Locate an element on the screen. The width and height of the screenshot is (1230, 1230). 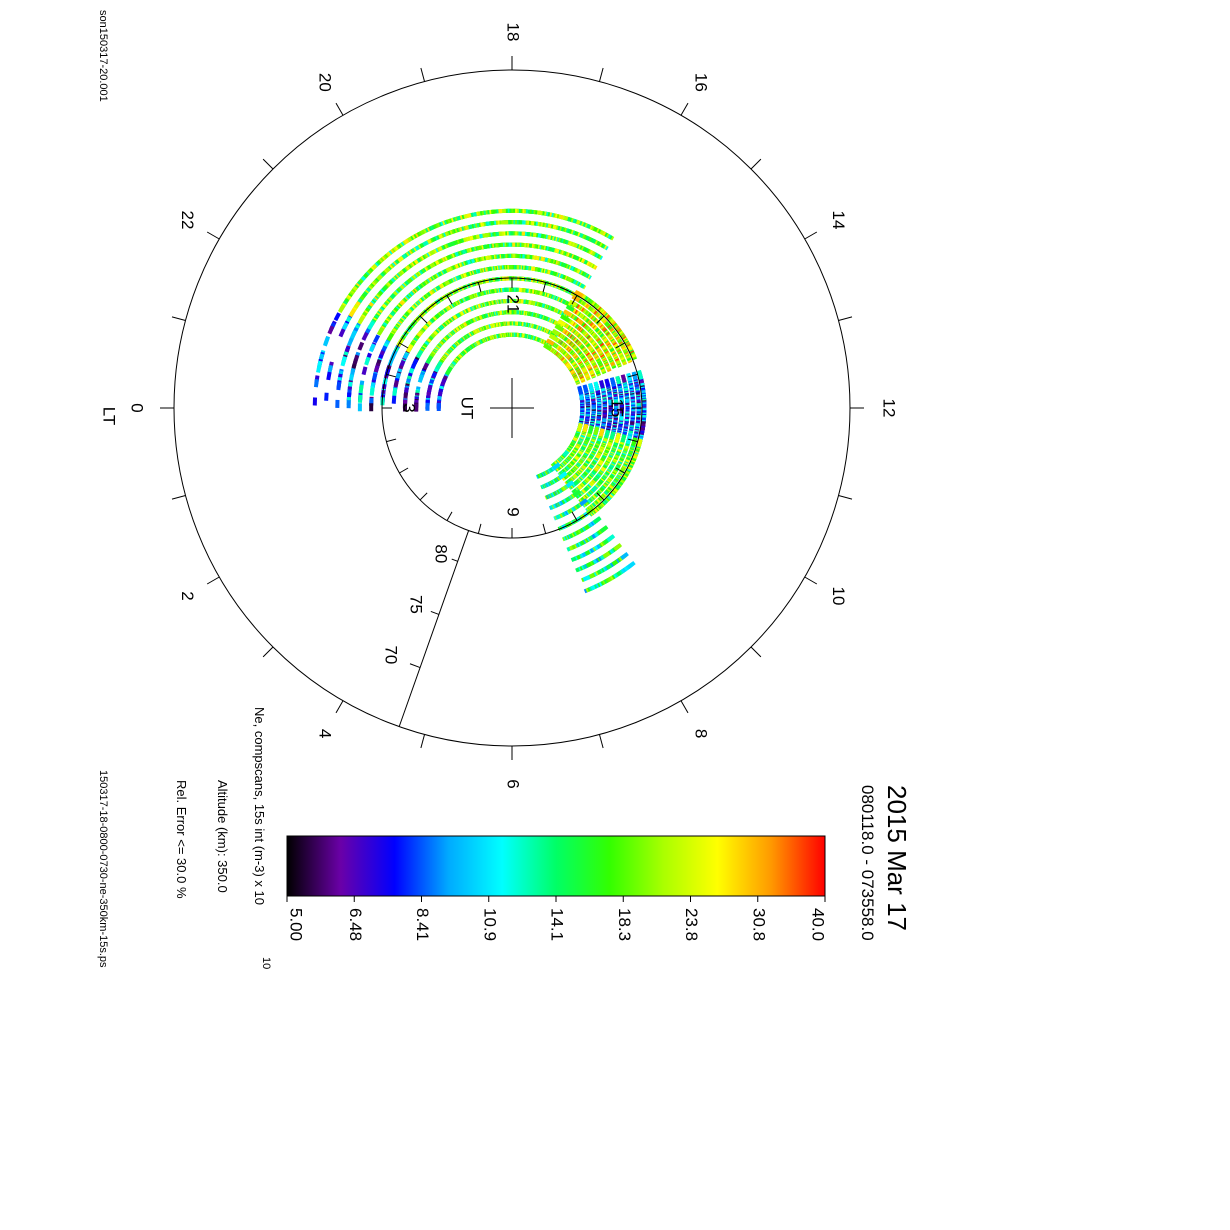
ut-label: 9 is located at coordinates (513, 511).